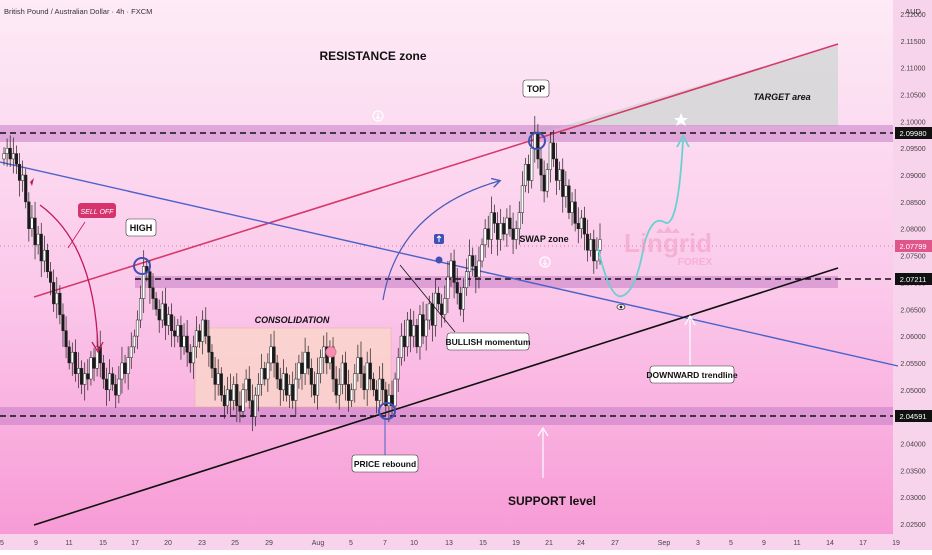 Image resolution: width=932 pixels, height=555 pixels. Describe the element at coordinates (912, 498) in the screenshot. I see `price-tick-label: 2.03000` at that location.